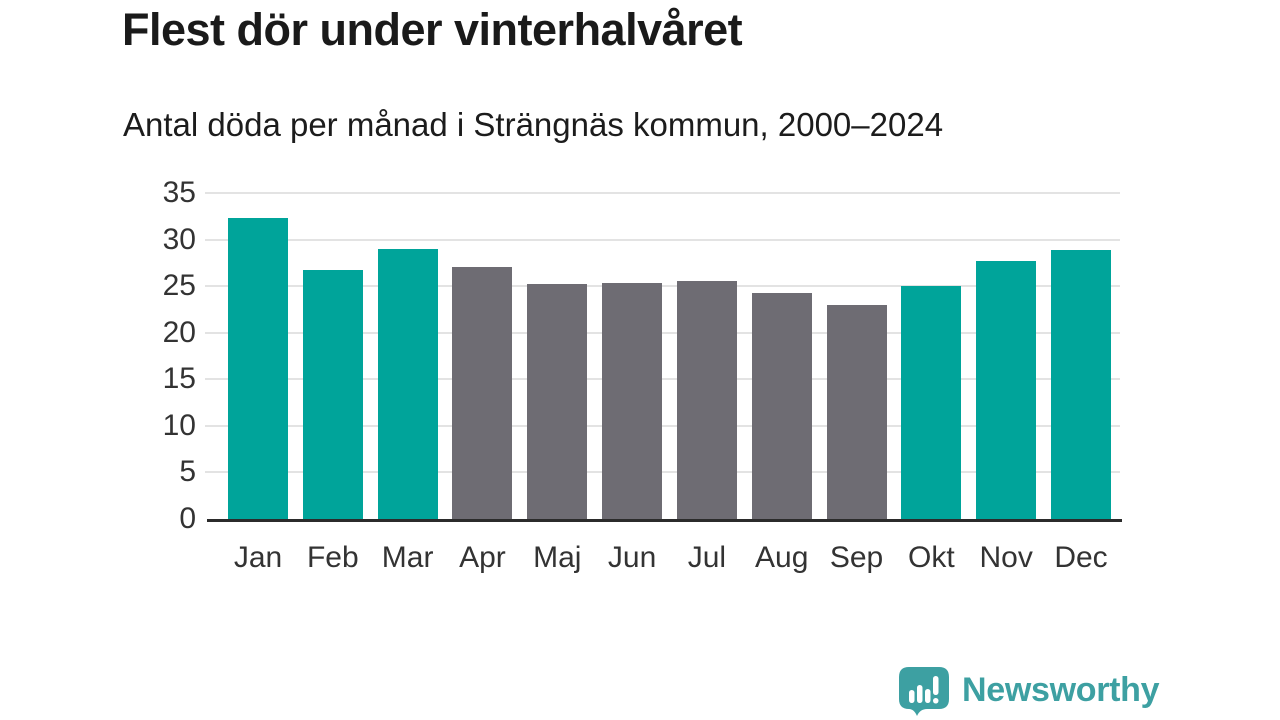  Describe the element at coordinates (187, 472) in the screenshot. I see `y-axis-label-5: 5` at that location.